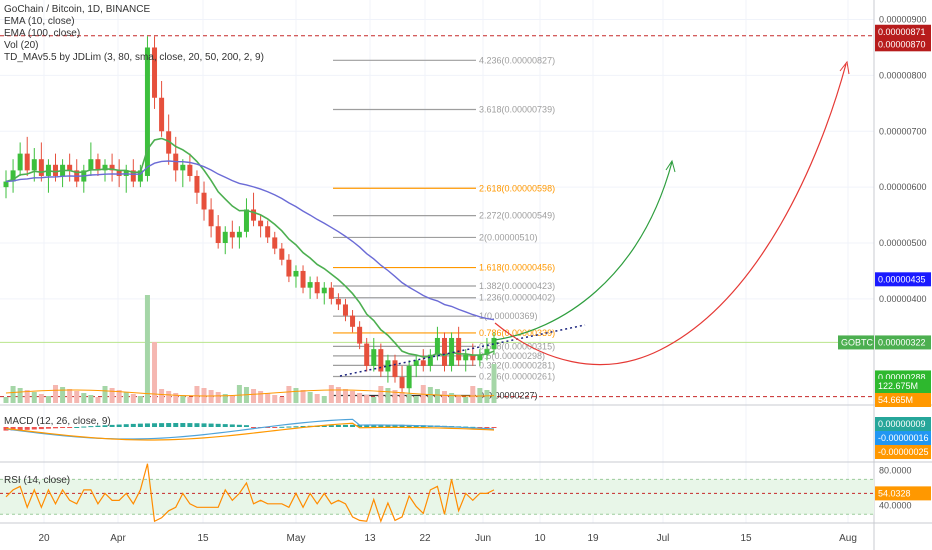 The width and height of the screenshot is (932, 550). What do you see at coordinates (517, 268) in the screenshot?
I see `fib-label-5: 1.618(0.00000456)` at bounding box center [517, 268].